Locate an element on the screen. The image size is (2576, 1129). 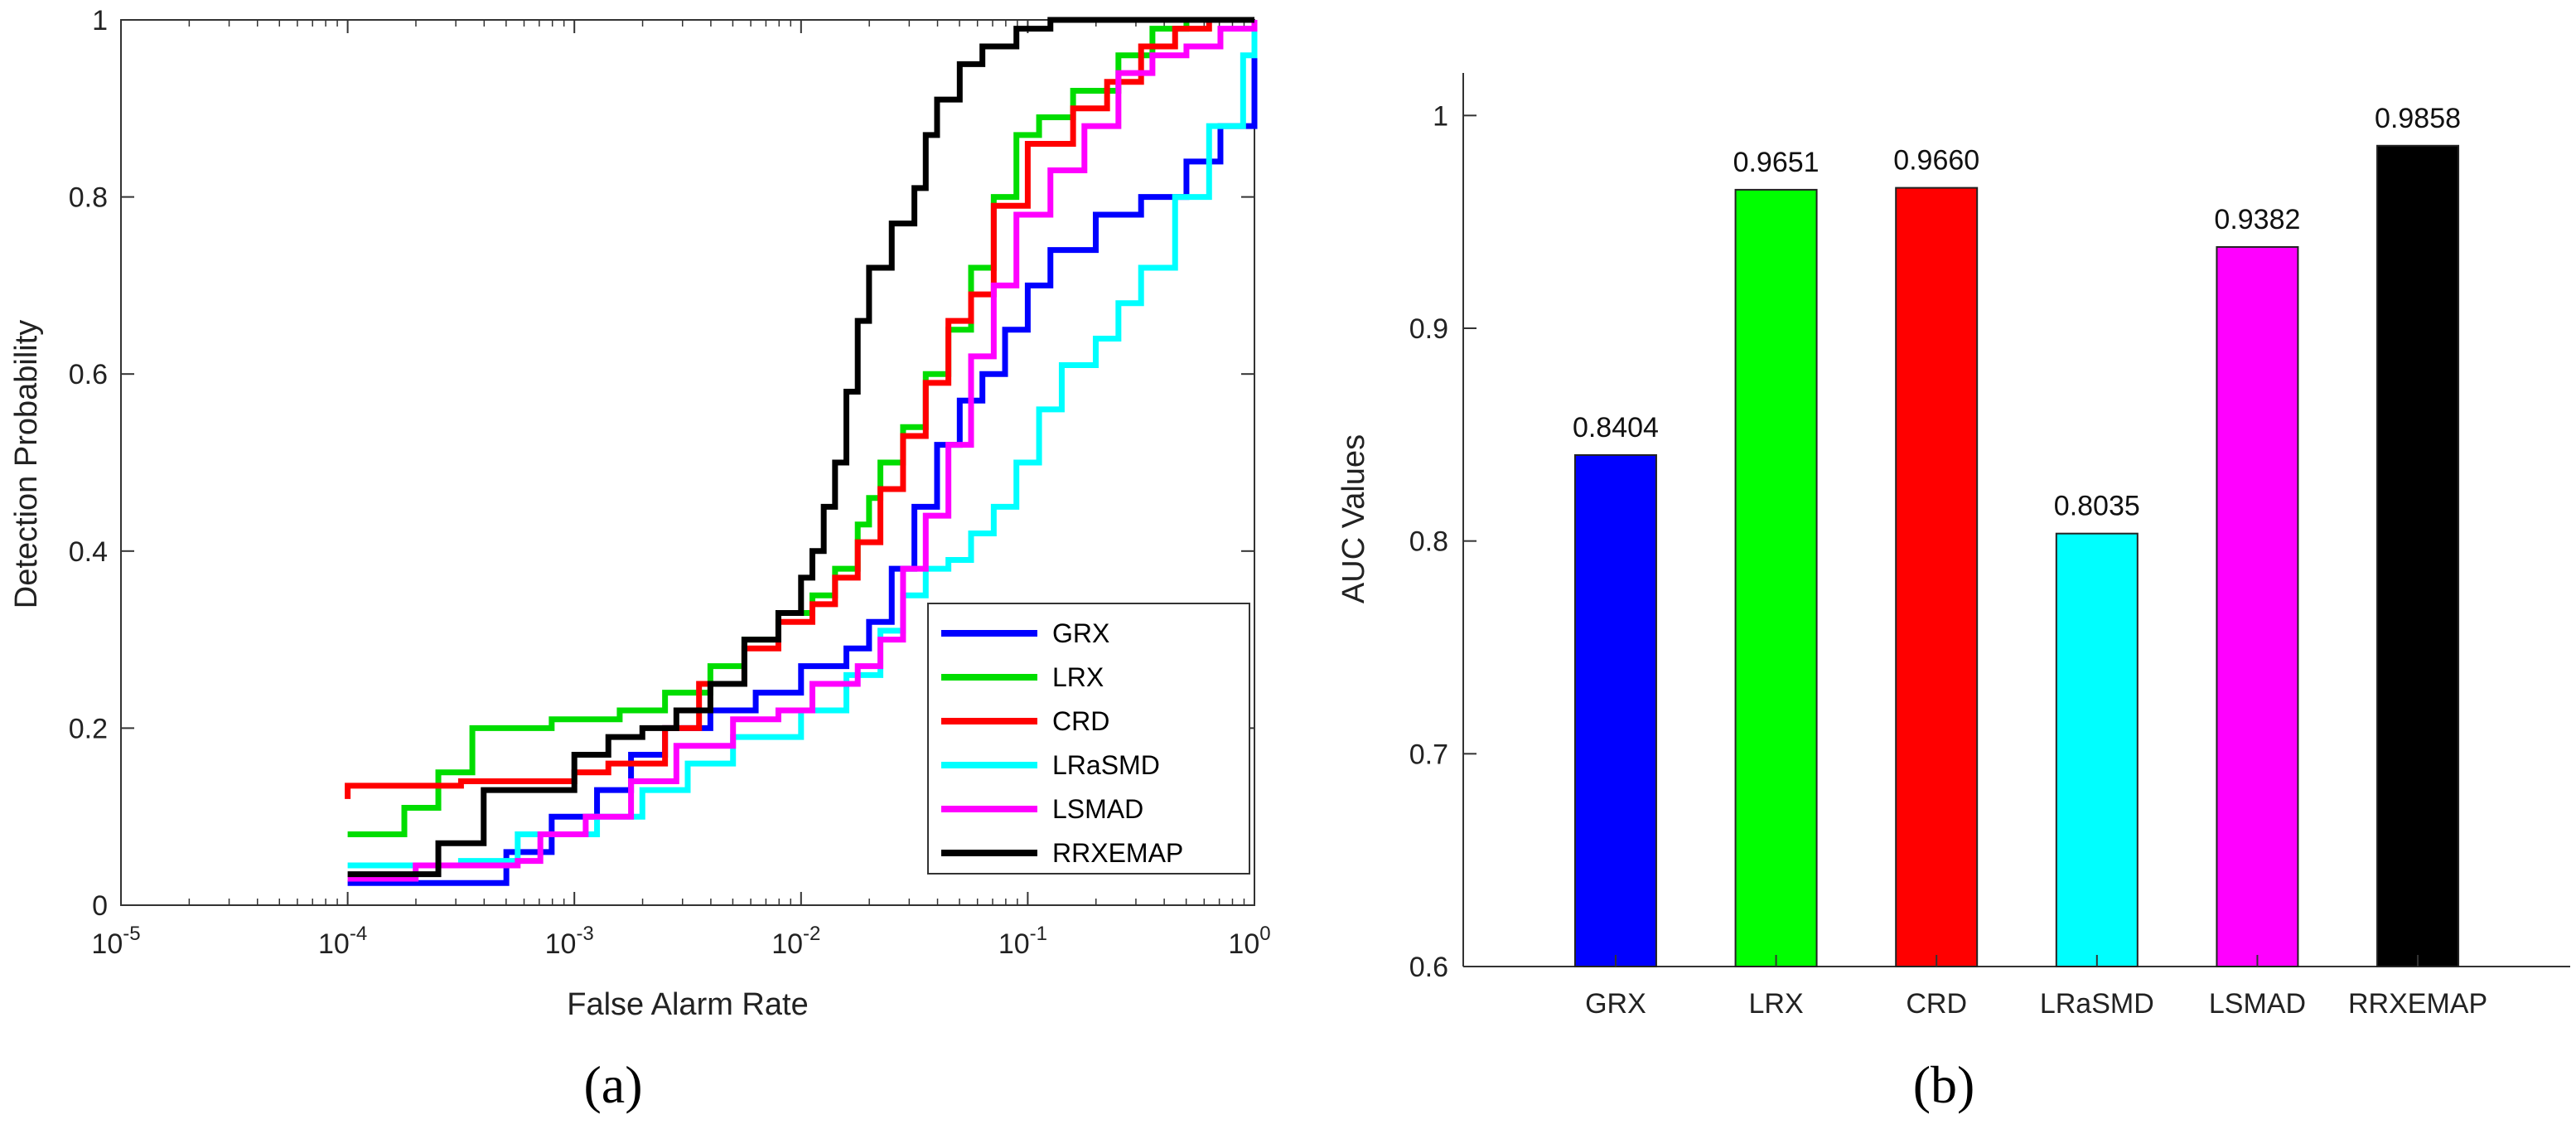
roc-x-tick-exponent: -1 is located at coordinates (1038, 934).